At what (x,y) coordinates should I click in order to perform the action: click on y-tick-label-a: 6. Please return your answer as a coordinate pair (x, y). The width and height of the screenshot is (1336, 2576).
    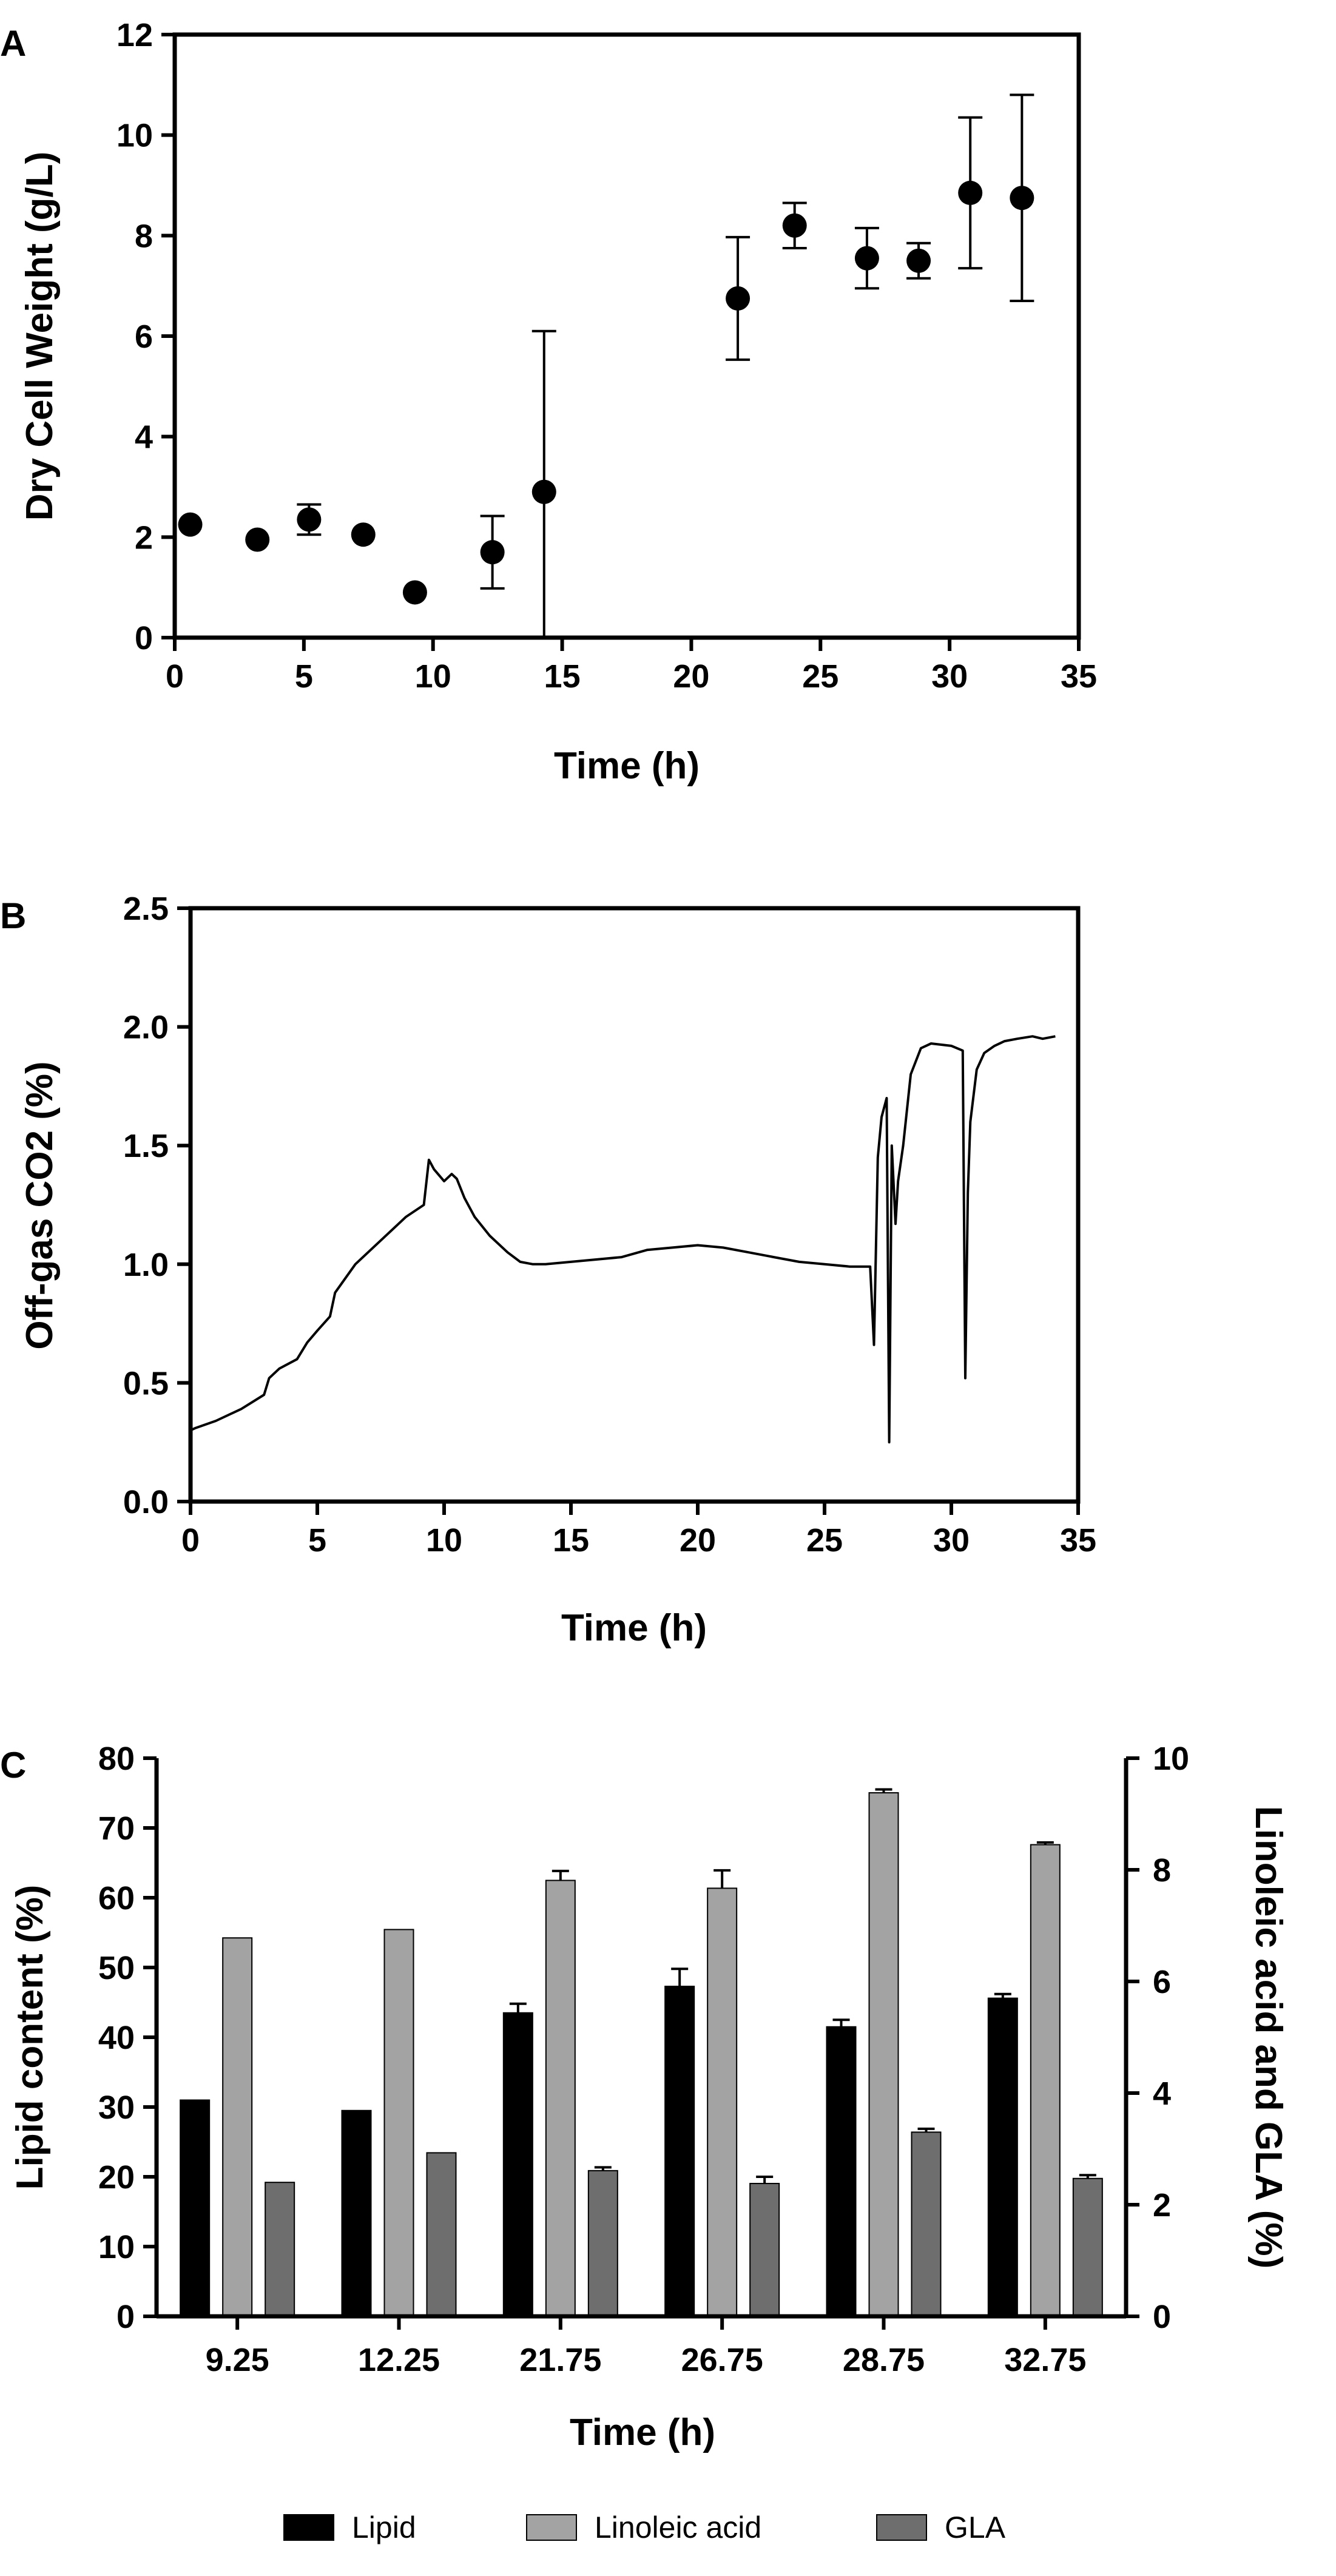
    Looking at the image, I should click on (144, 337).